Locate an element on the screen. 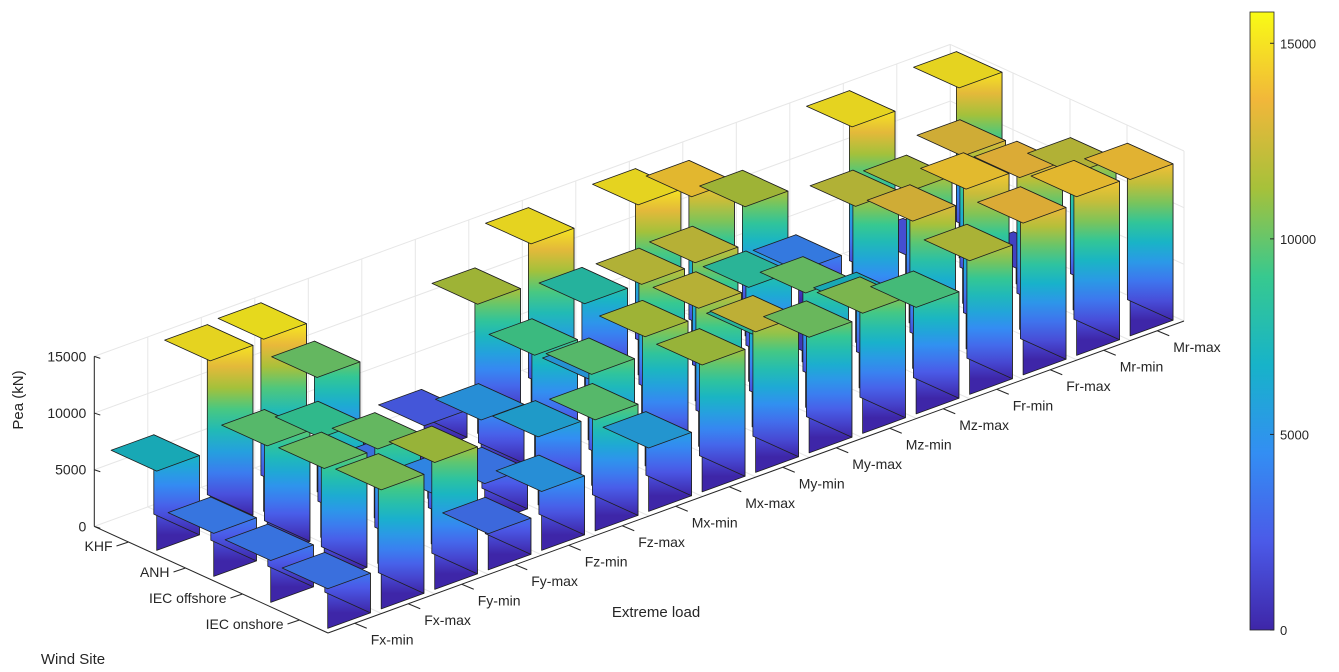  load-tick-label: My-min is located at coordinates (822, 483).